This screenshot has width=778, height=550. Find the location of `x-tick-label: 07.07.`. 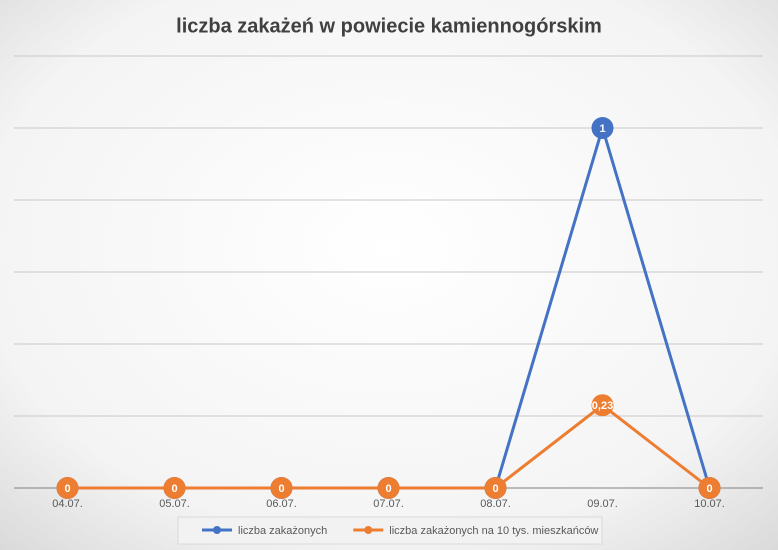

x-tick-label: 07.07. is located at coordinates (388, 504).